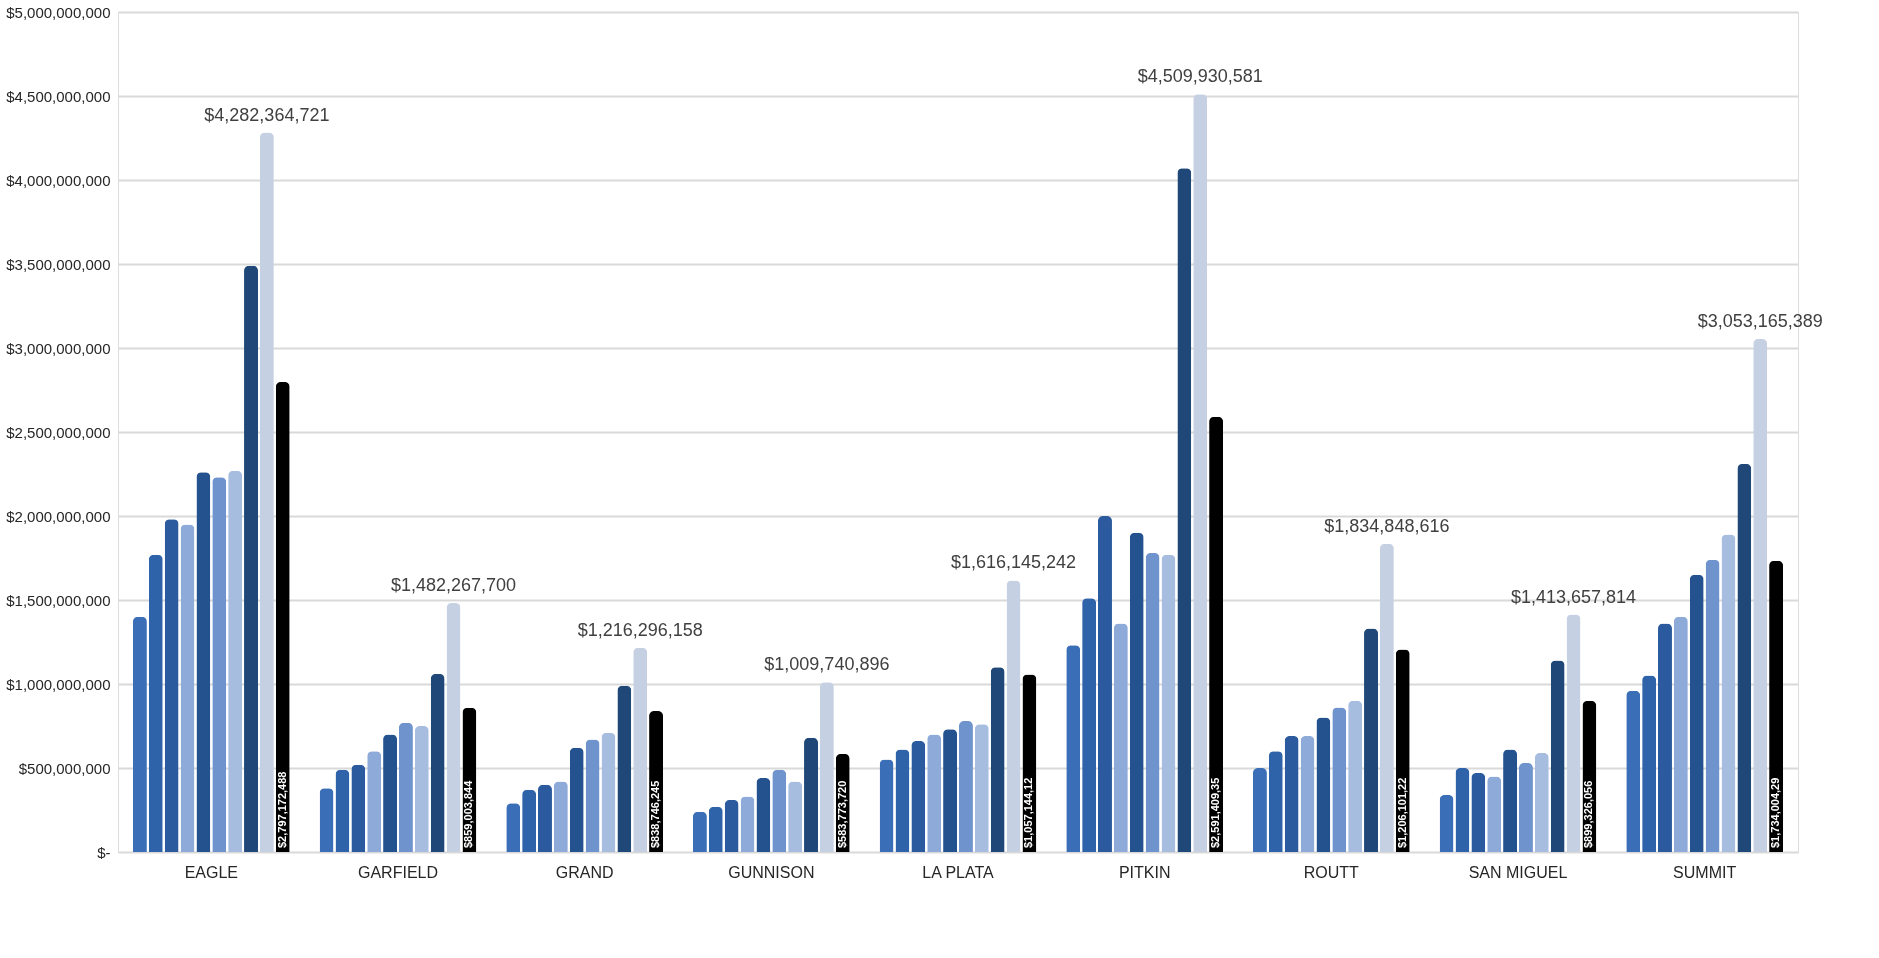  I want to click on y-tick-label: $5,000,000,000, so click(58, 12).